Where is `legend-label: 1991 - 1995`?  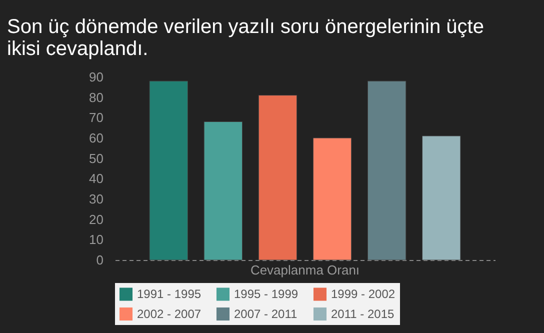 legend-label: 1991 - 1995 is located at coordinates (169, 294).